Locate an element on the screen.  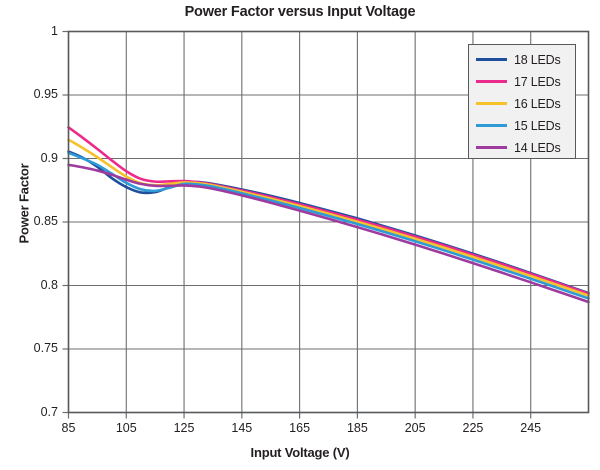
x-tick-label: 105 is located at coordinates (126, 428).